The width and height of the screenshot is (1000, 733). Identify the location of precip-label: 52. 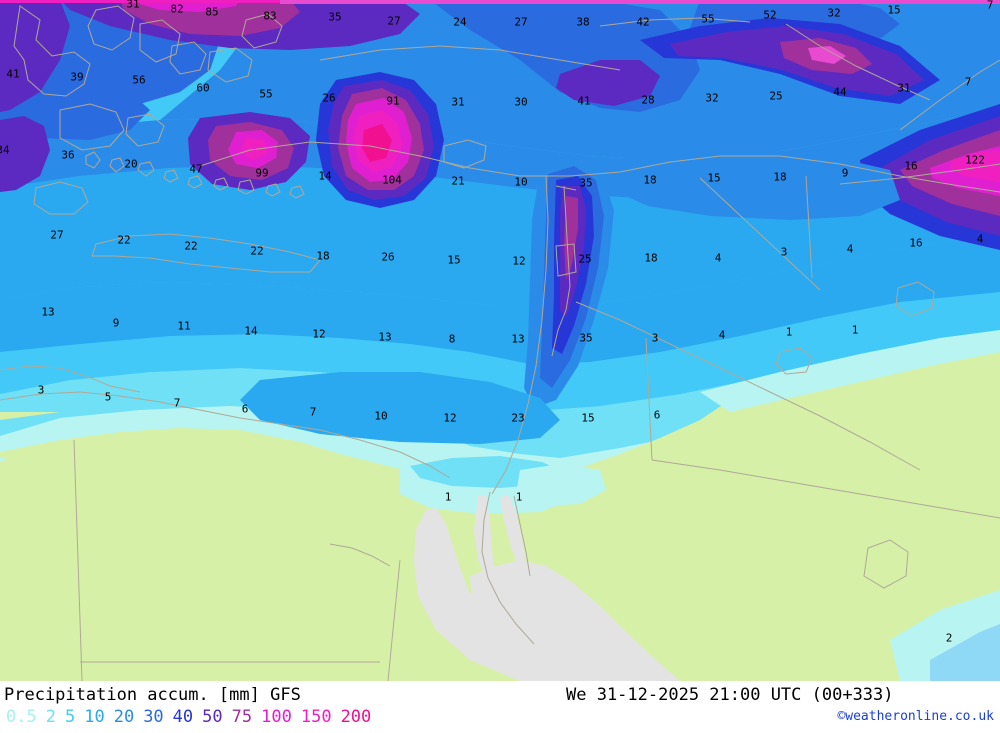
(770, 15).